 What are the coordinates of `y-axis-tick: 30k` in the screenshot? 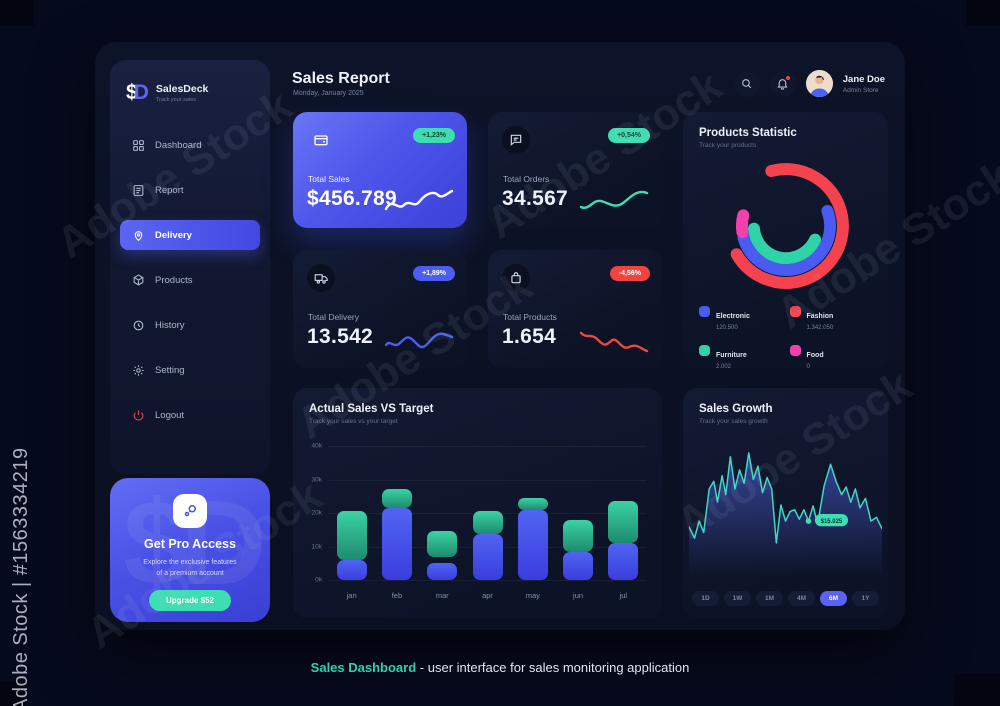 It's located at (316, 479).